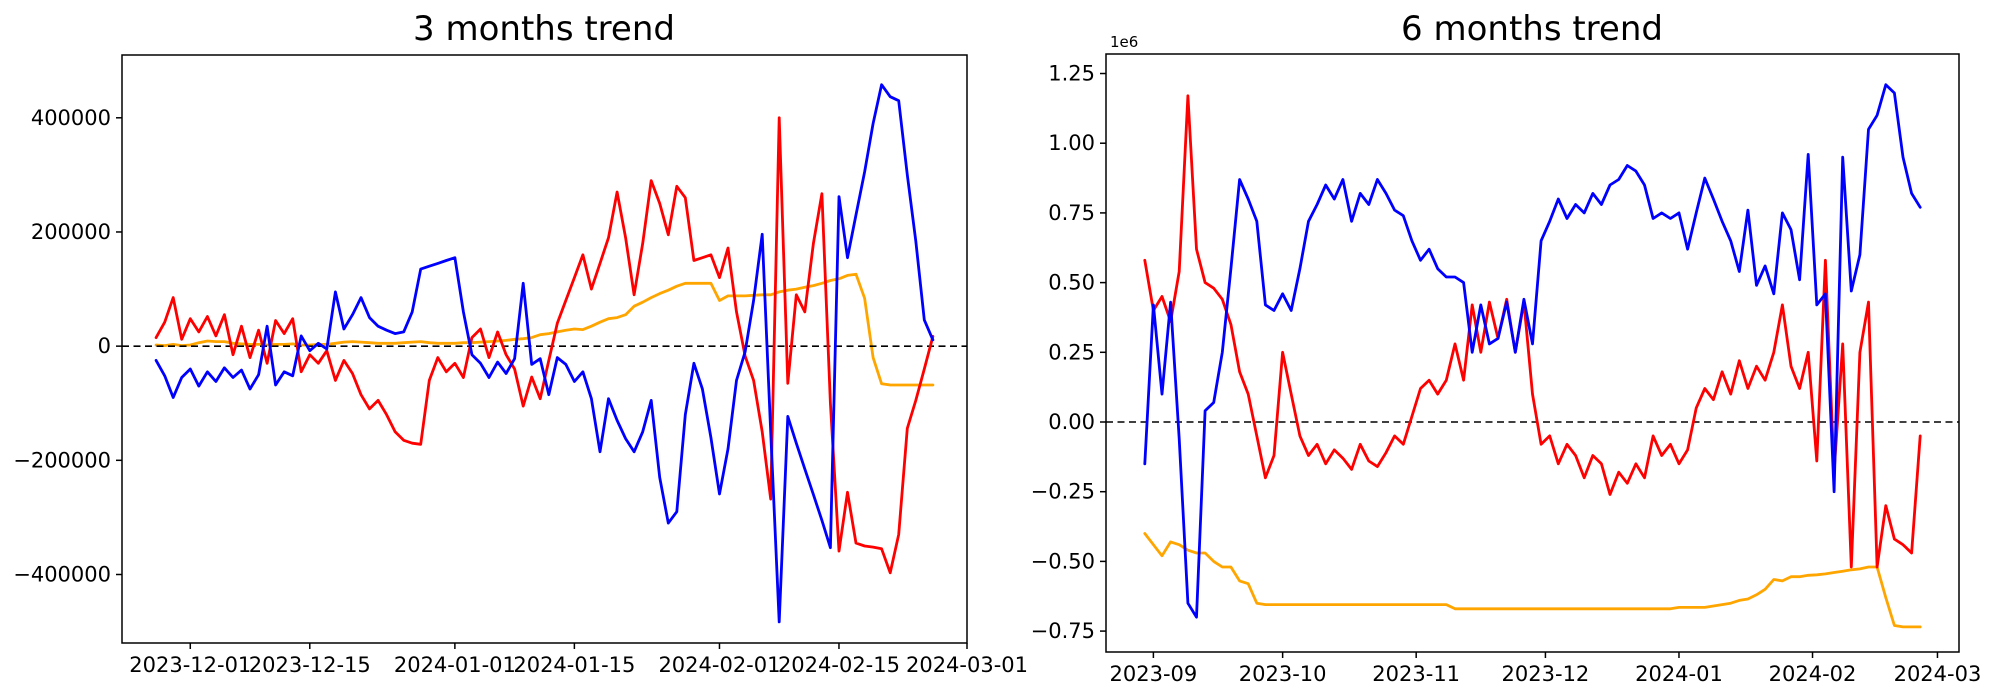 The width and height of the screenshot is (2000, 700). I want to click on x-tick-label: 2024-02-15, so click(839, 665).